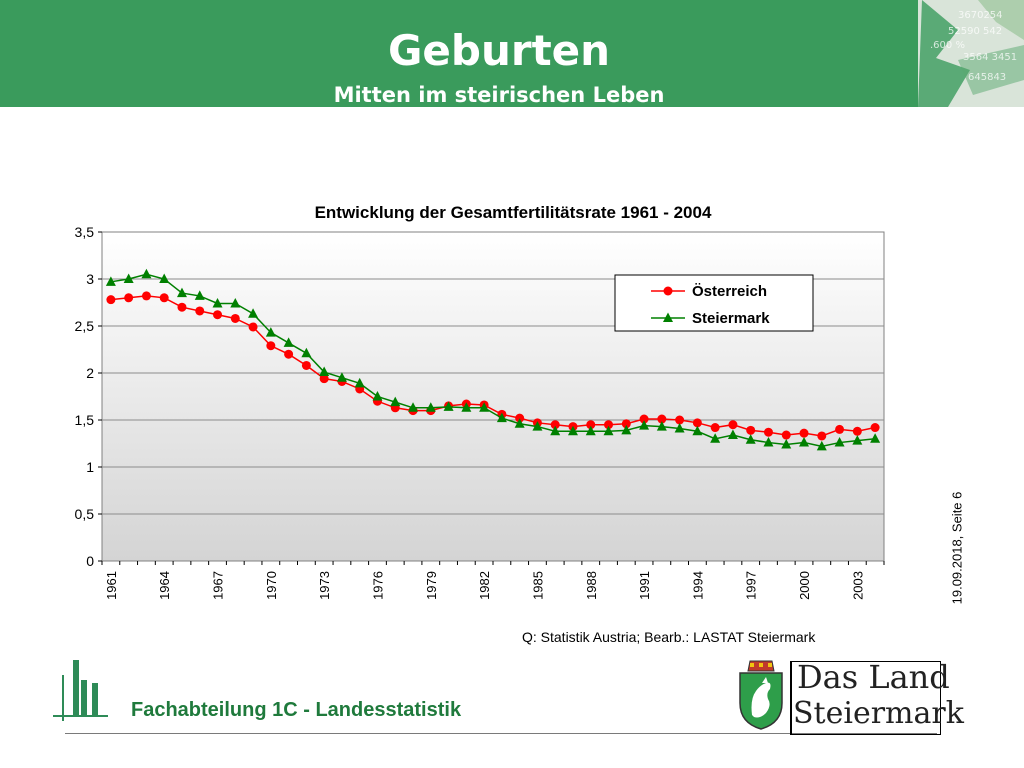 The image size is (1024, 768). What do you see at coordinates (164, 585) in the screenshot?
I see `x-tick-label: 1964` at bounding box center [164, 585].